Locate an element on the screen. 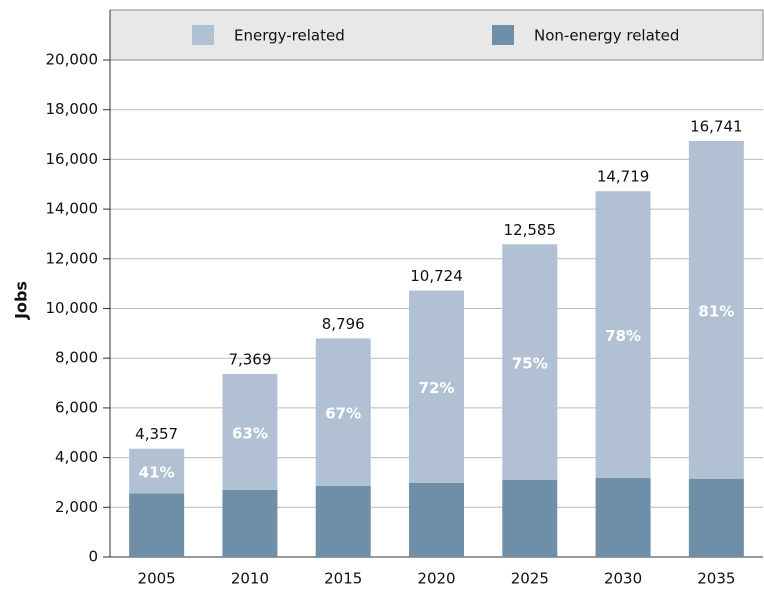 Image resolution: width=764 pixels, height=591 pixels. x-tick-label: 2025 is located at coordinates (530, 579).